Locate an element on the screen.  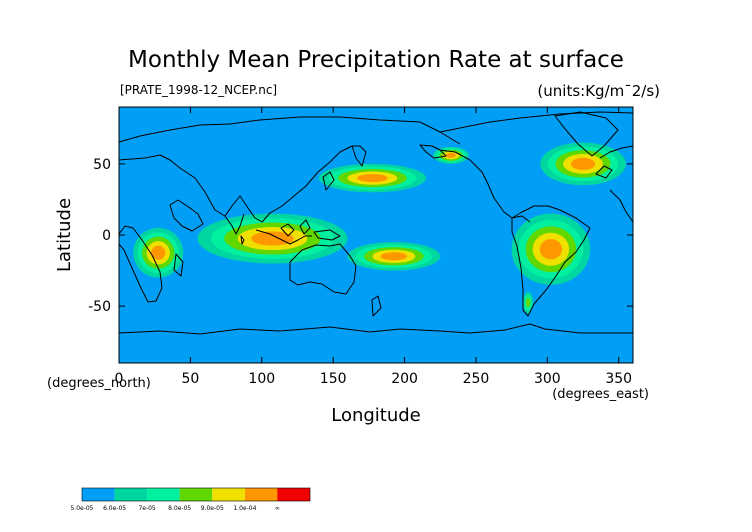
x-unit-label: (degrees_east) is located at coordinates (600, 394).